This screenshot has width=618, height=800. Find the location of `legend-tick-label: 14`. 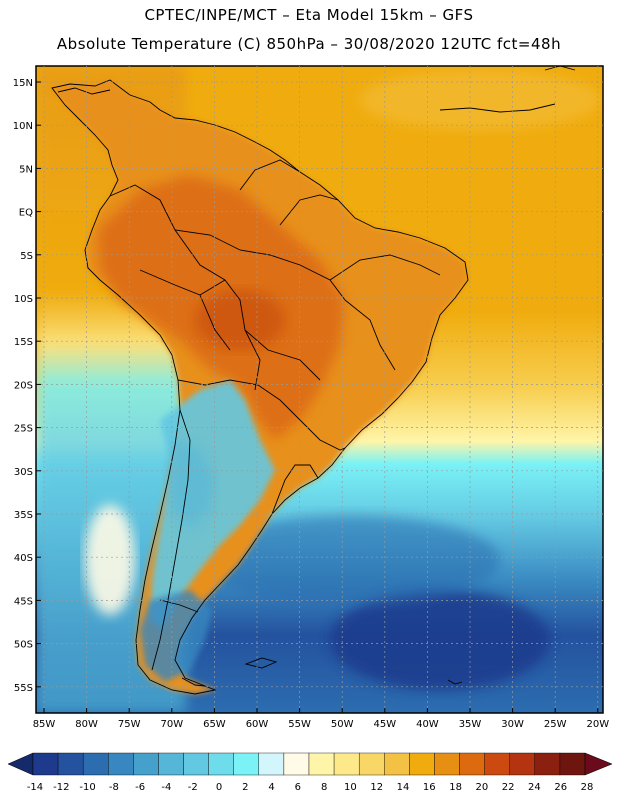

legend-tick-label: 14 is located at coordinates (403, 787).